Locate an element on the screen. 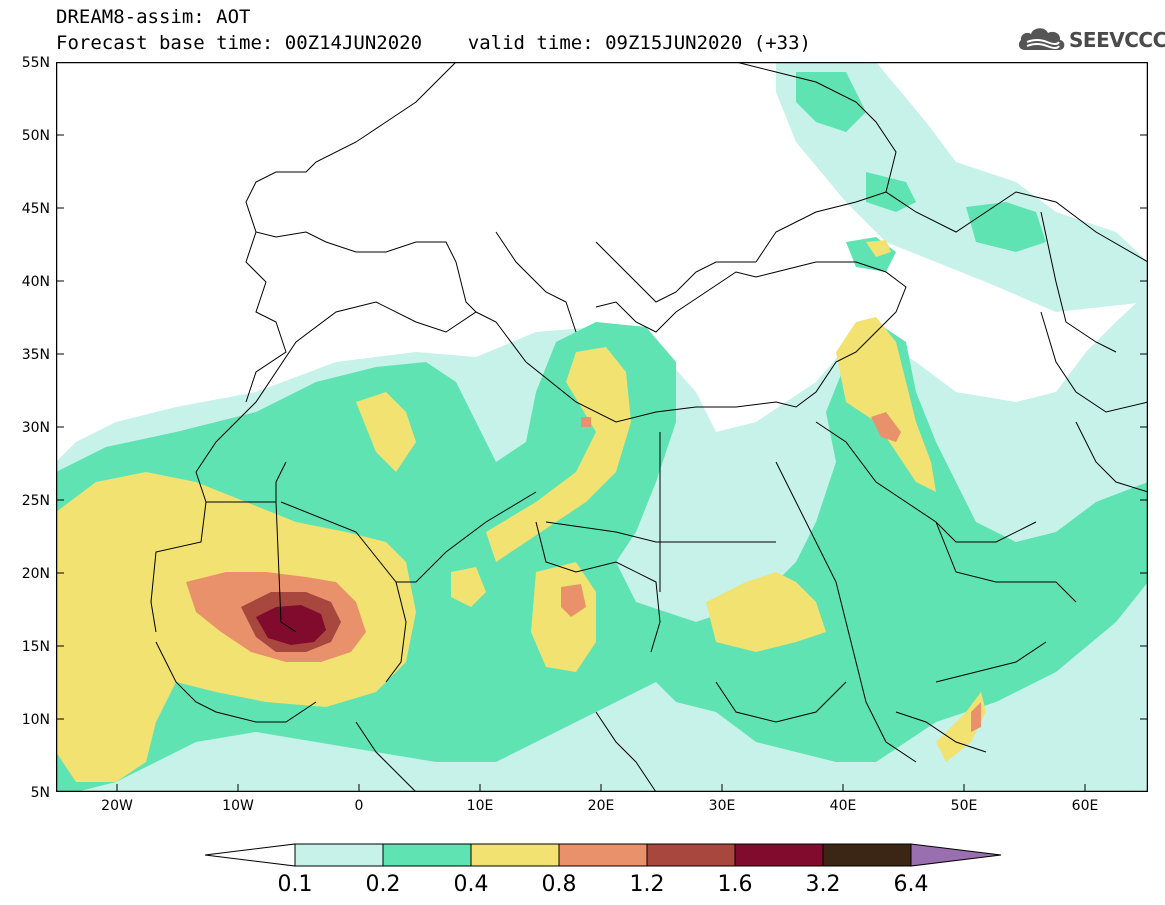 This screenshot has height=905, width=1165. colorbar-label: 0.2 is located at coordinates (383, 884).